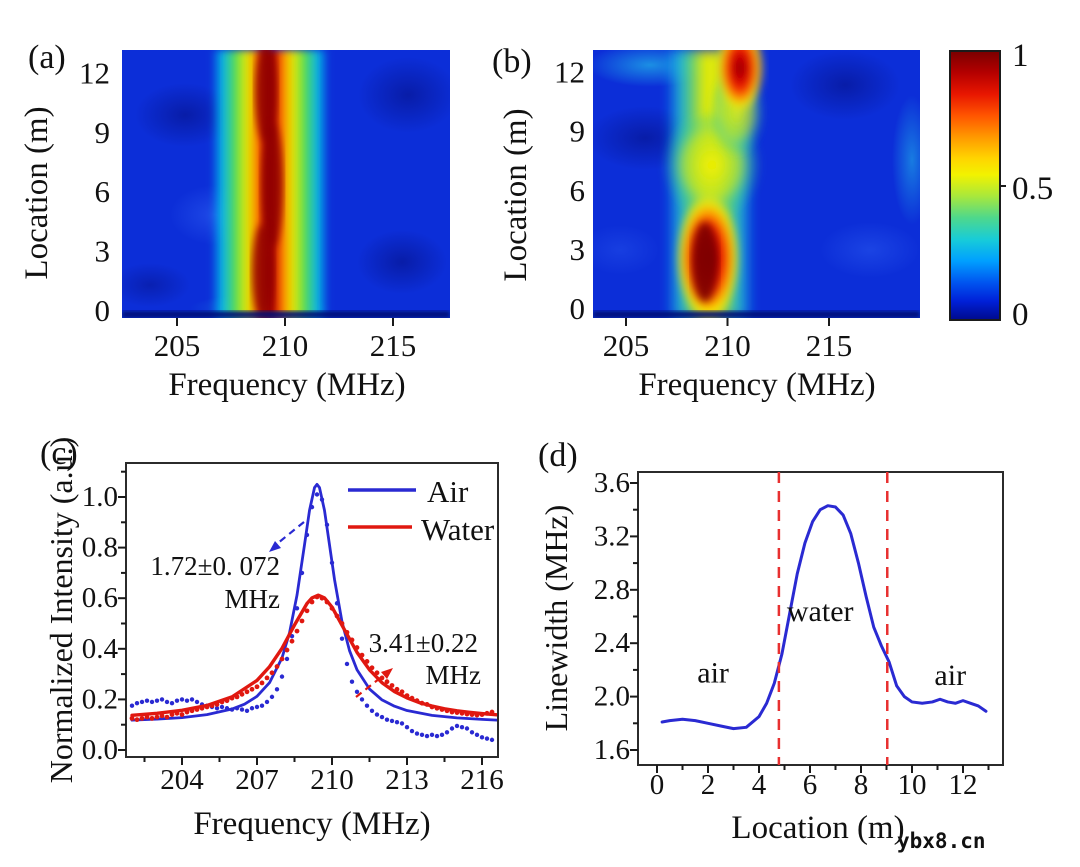  What do you see at coordinates (247, 209) in the screenshot?
I see `panel-a-axes: 205 210 215 0 3 6 9 12` at bounding box center [247, 209].